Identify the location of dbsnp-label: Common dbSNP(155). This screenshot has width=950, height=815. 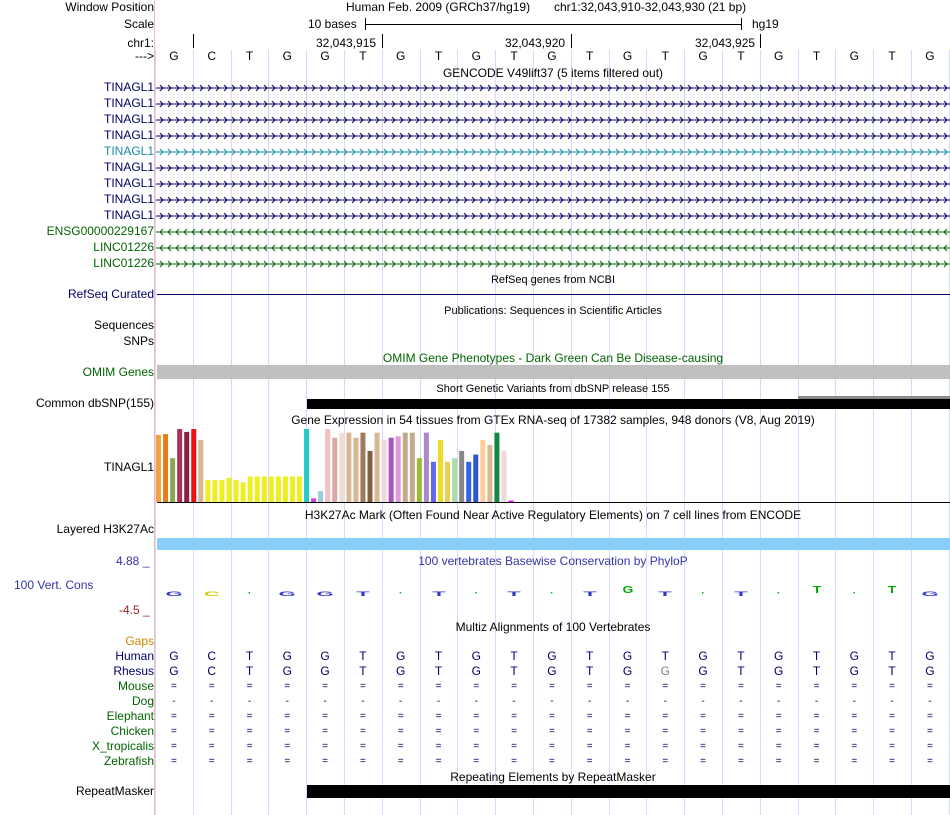
(94, 403).